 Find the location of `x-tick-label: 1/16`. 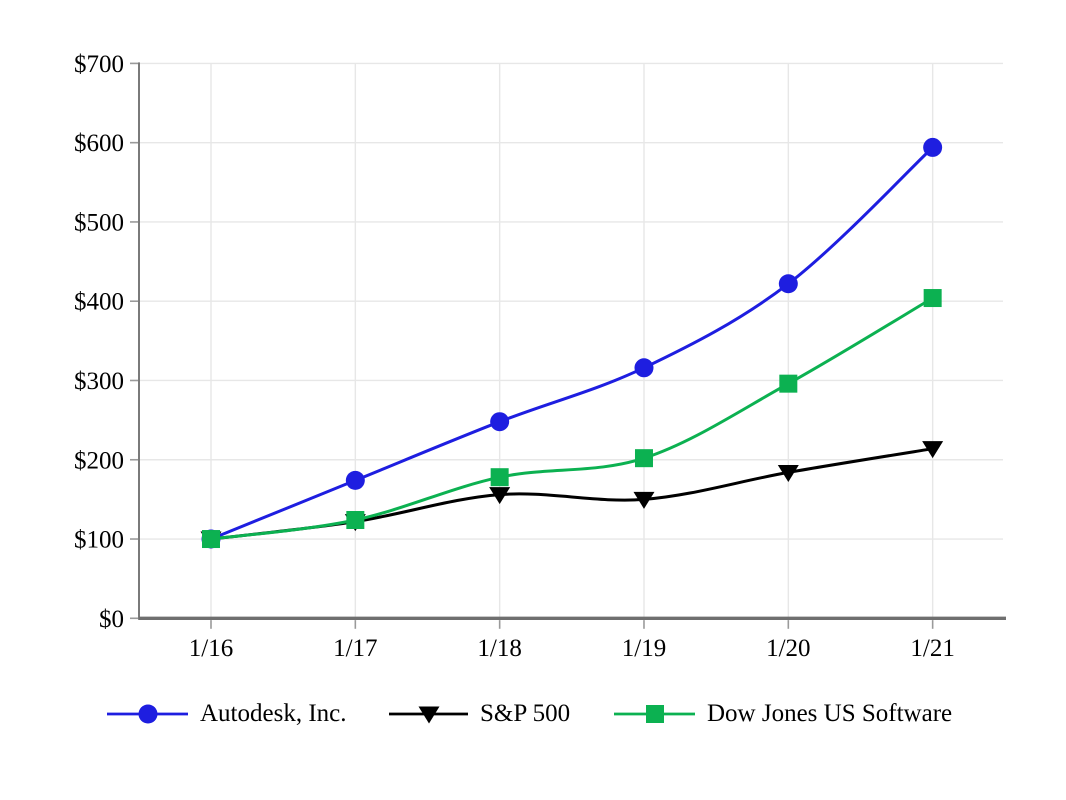

x-tick-label: 1/16 is located at coordinates (211, 648).